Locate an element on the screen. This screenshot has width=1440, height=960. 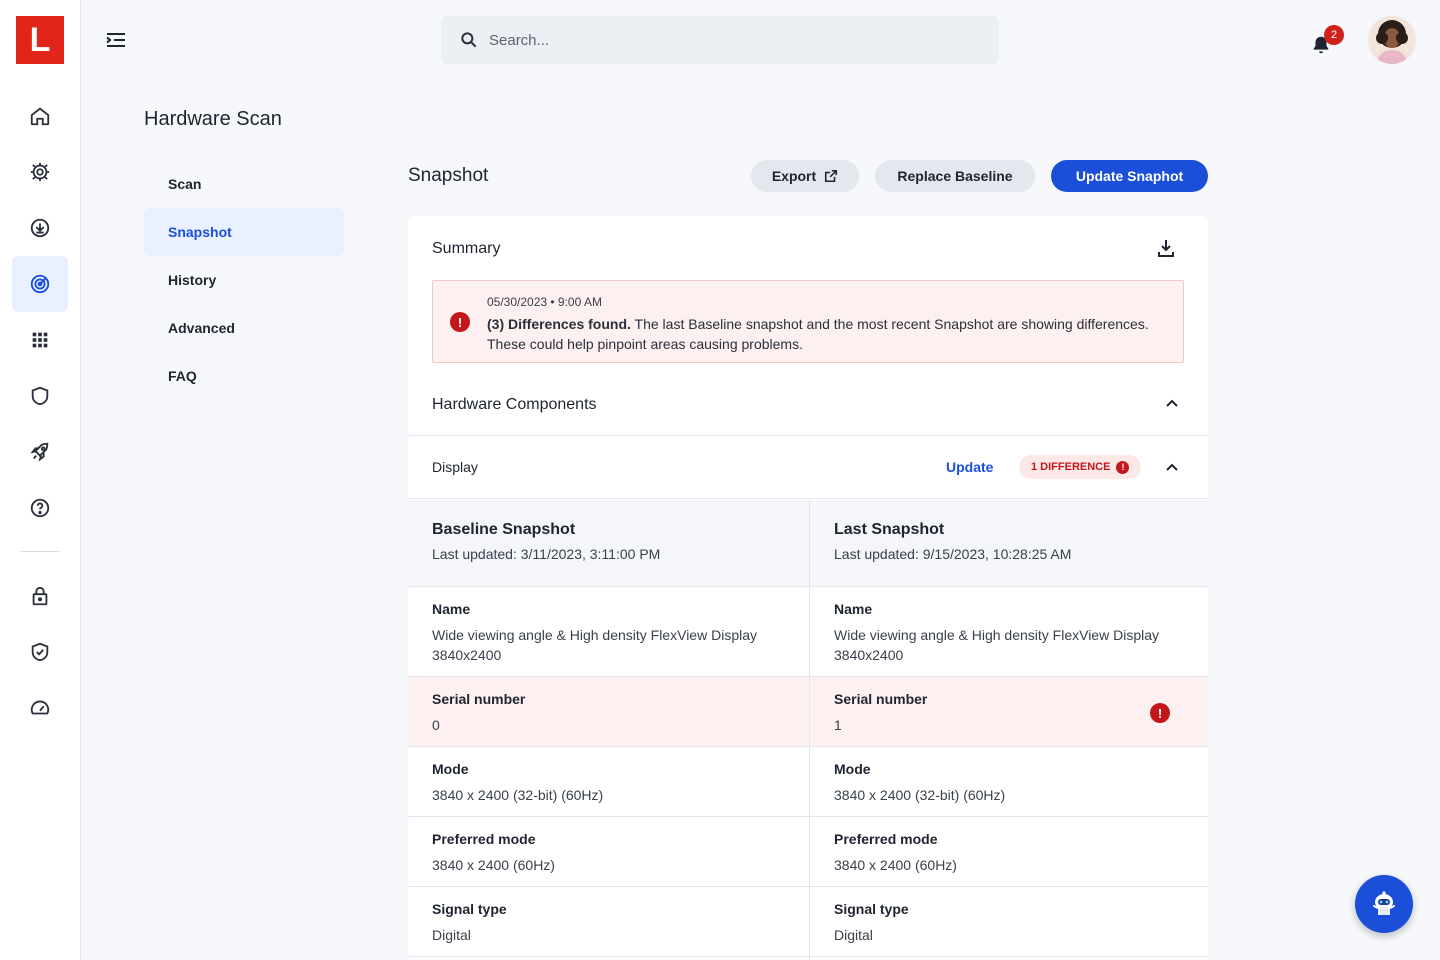
last-value: 3840 x 2400 (32-bit) (60Hz) is located at coordinates (920, 795).